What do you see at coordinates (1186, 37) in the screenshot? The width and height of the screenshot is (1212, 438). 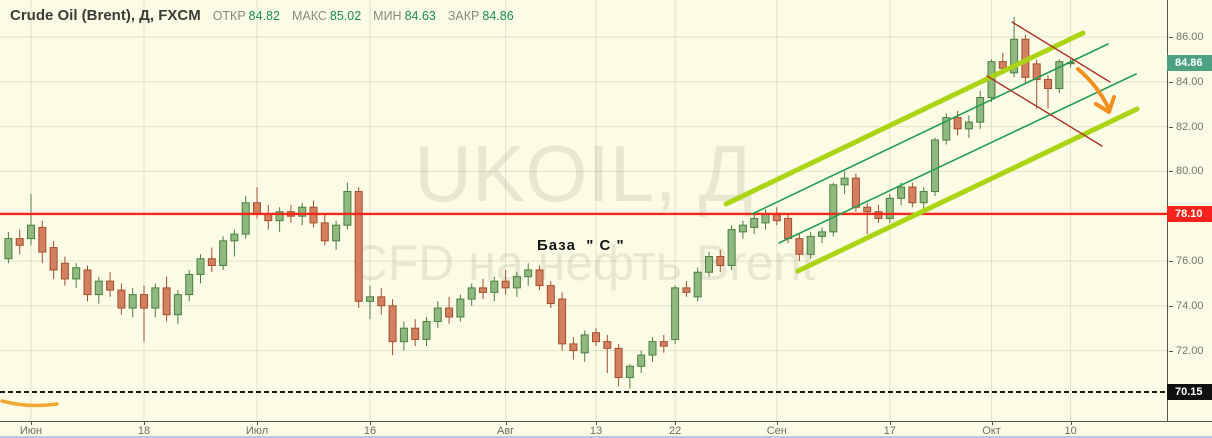 I see `price-axis-label: 86.00` at bounding box center [1186, 37].